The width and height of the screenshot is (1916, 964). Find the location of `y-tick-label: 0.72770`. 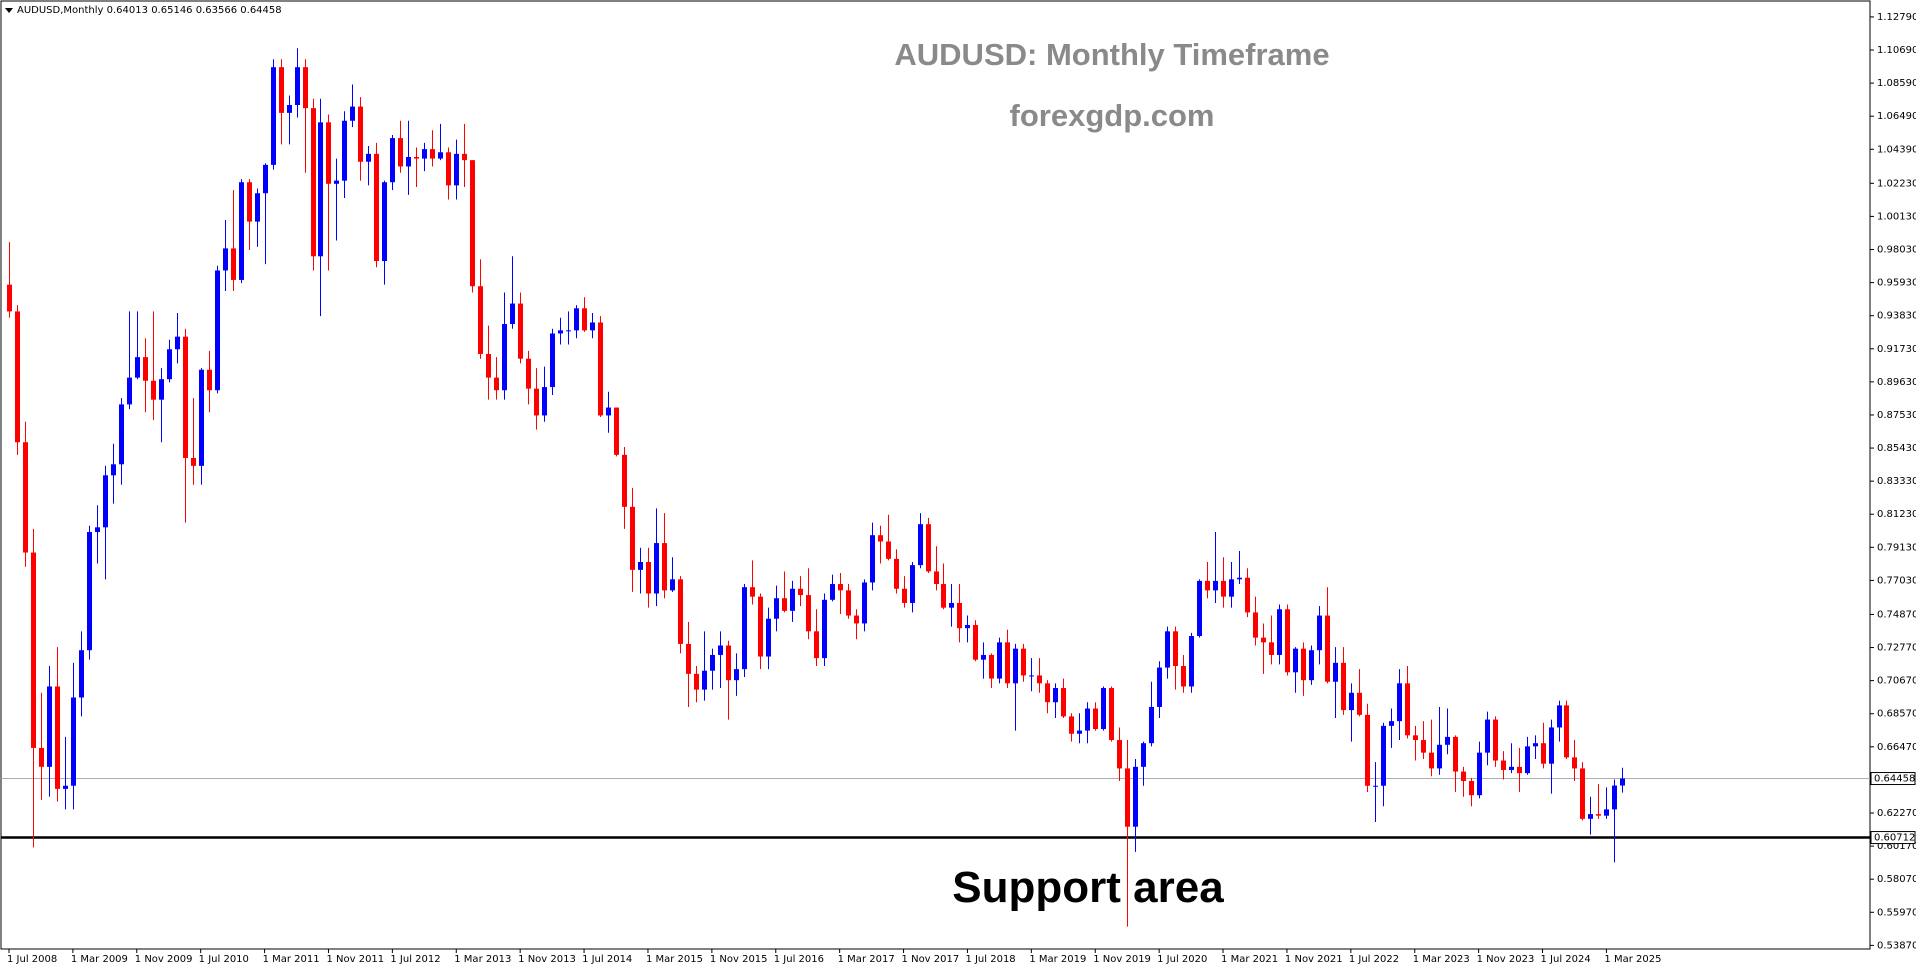

y-tick-label: 0.72770 is located at coordinates (1896, 648).